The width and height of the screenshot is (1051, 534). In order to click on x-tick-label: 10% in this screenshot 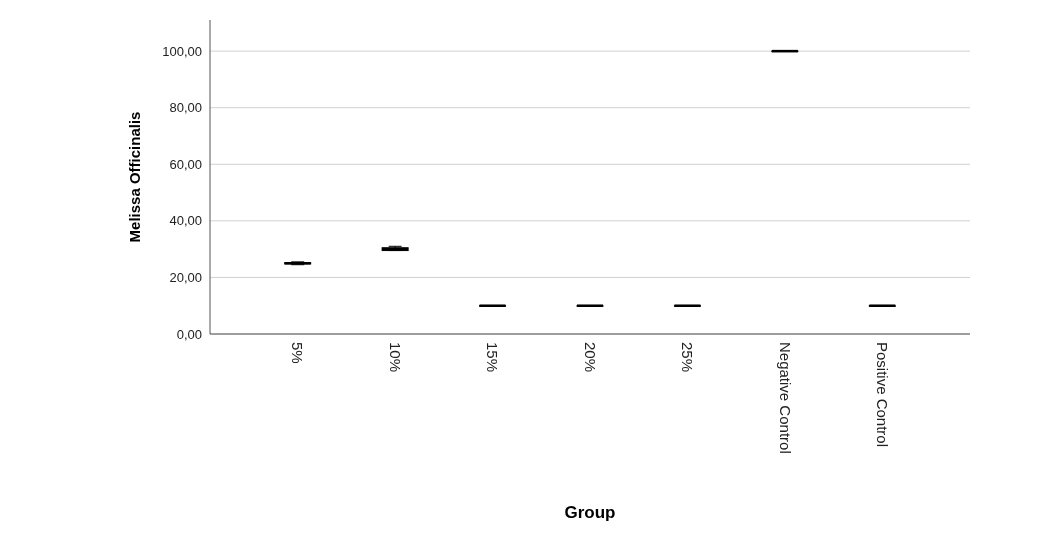, I will do `click(395, 357)`.